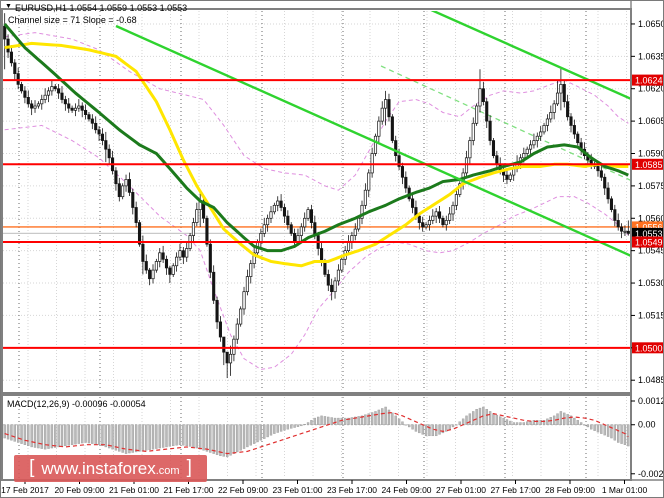 Image resolution: width=664 pixels, height=498 pixels. Describe the element at coordinates (189, 467) in the screenshot. I see `watermark-close-bracket: ]` at that location.